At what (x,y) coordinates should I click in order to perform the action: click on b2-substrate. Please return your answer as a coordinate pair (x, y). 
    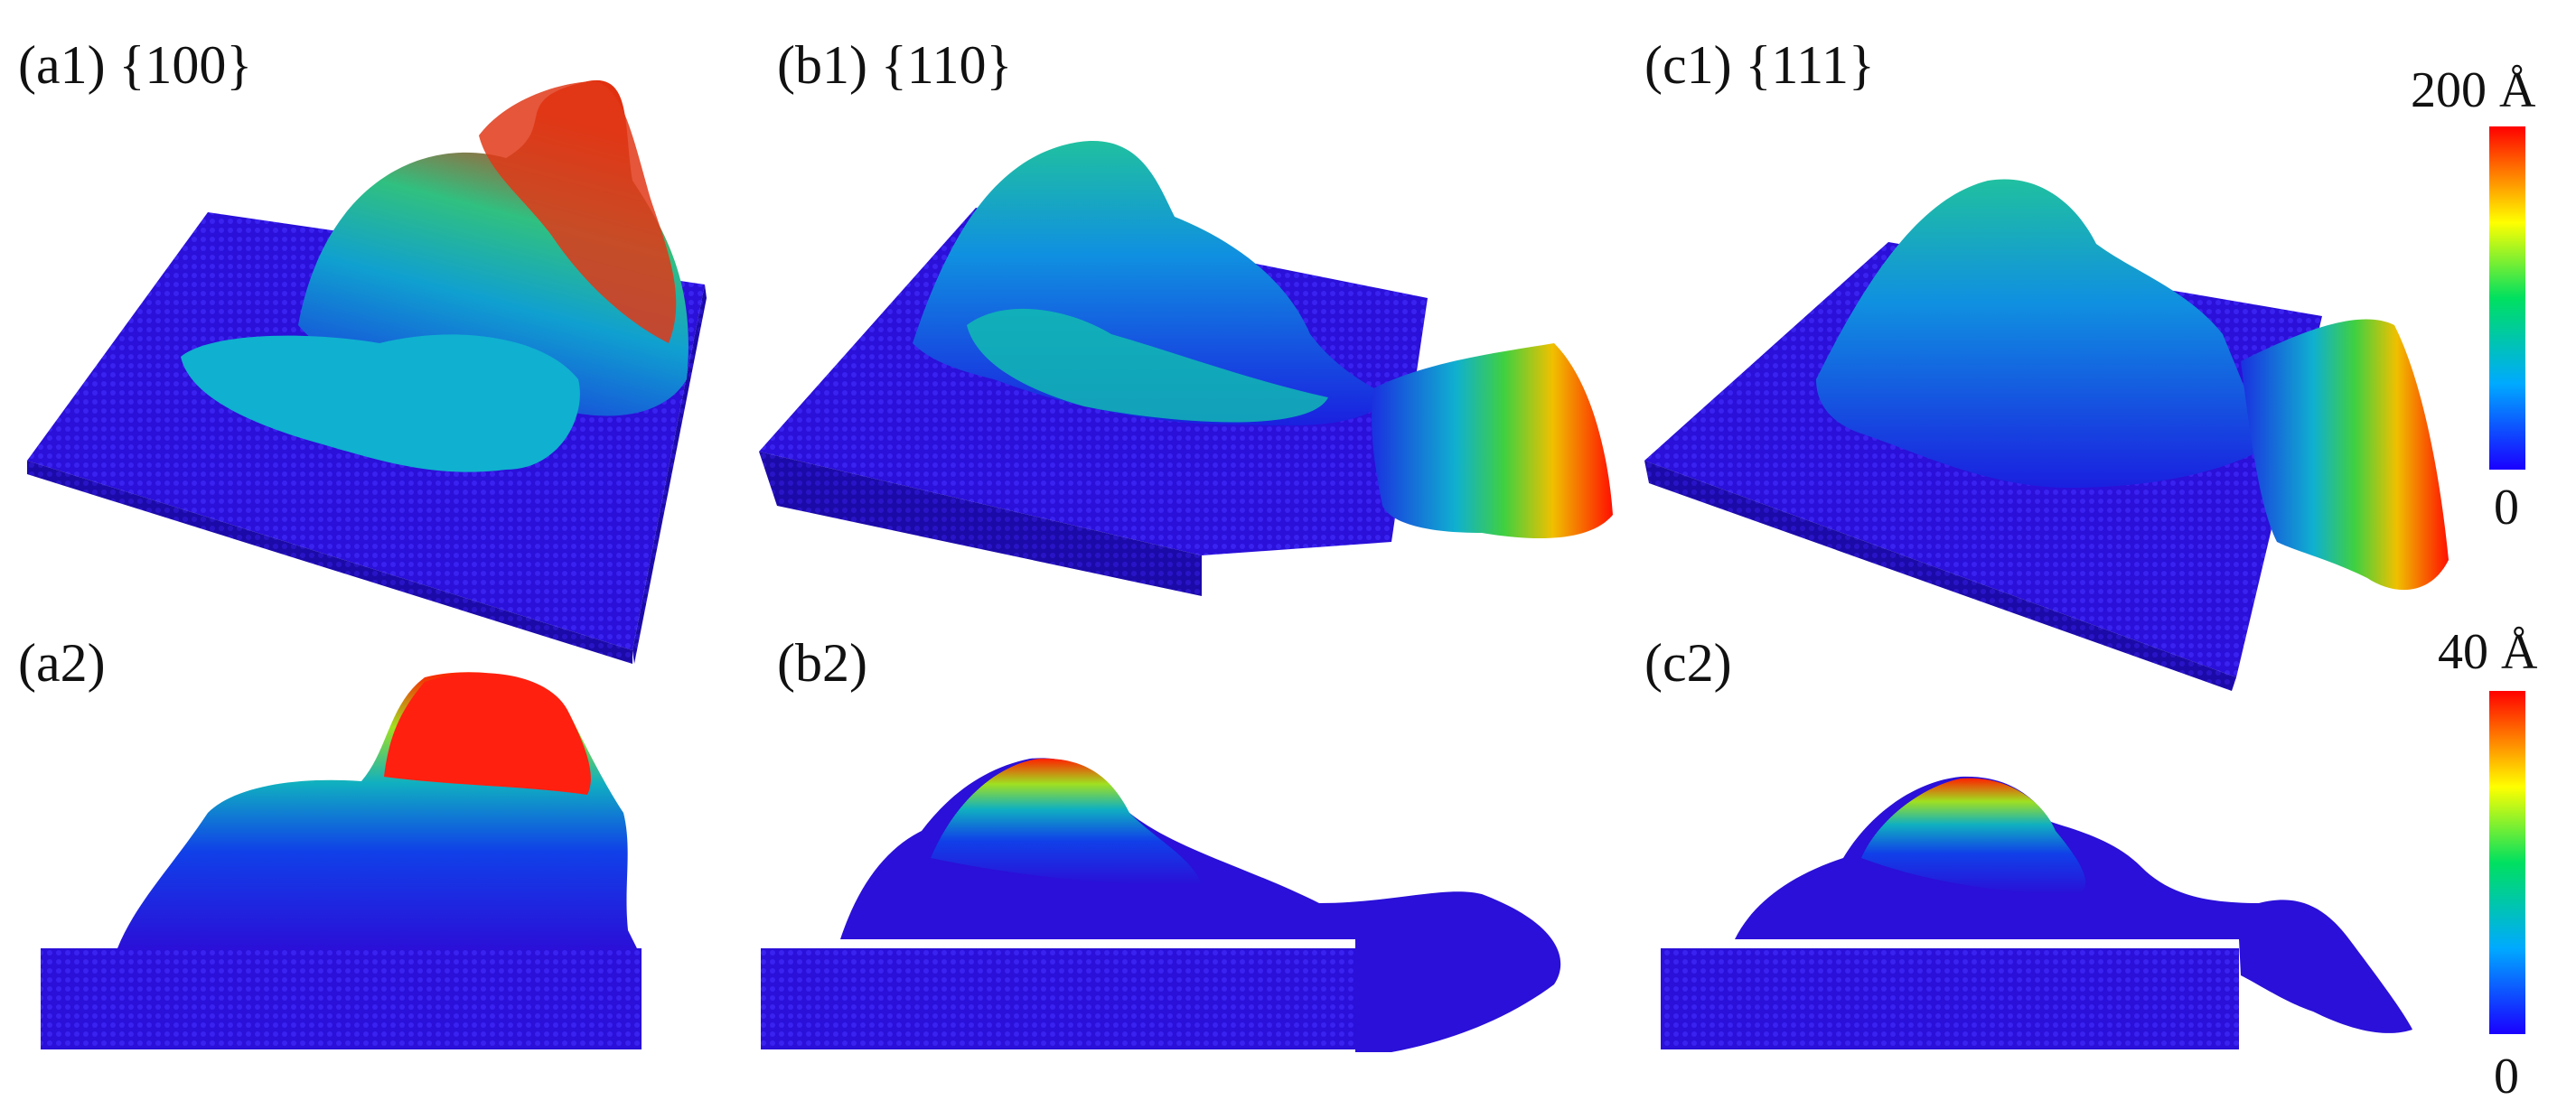
    Looking at the image, I should click on (1059, 999).